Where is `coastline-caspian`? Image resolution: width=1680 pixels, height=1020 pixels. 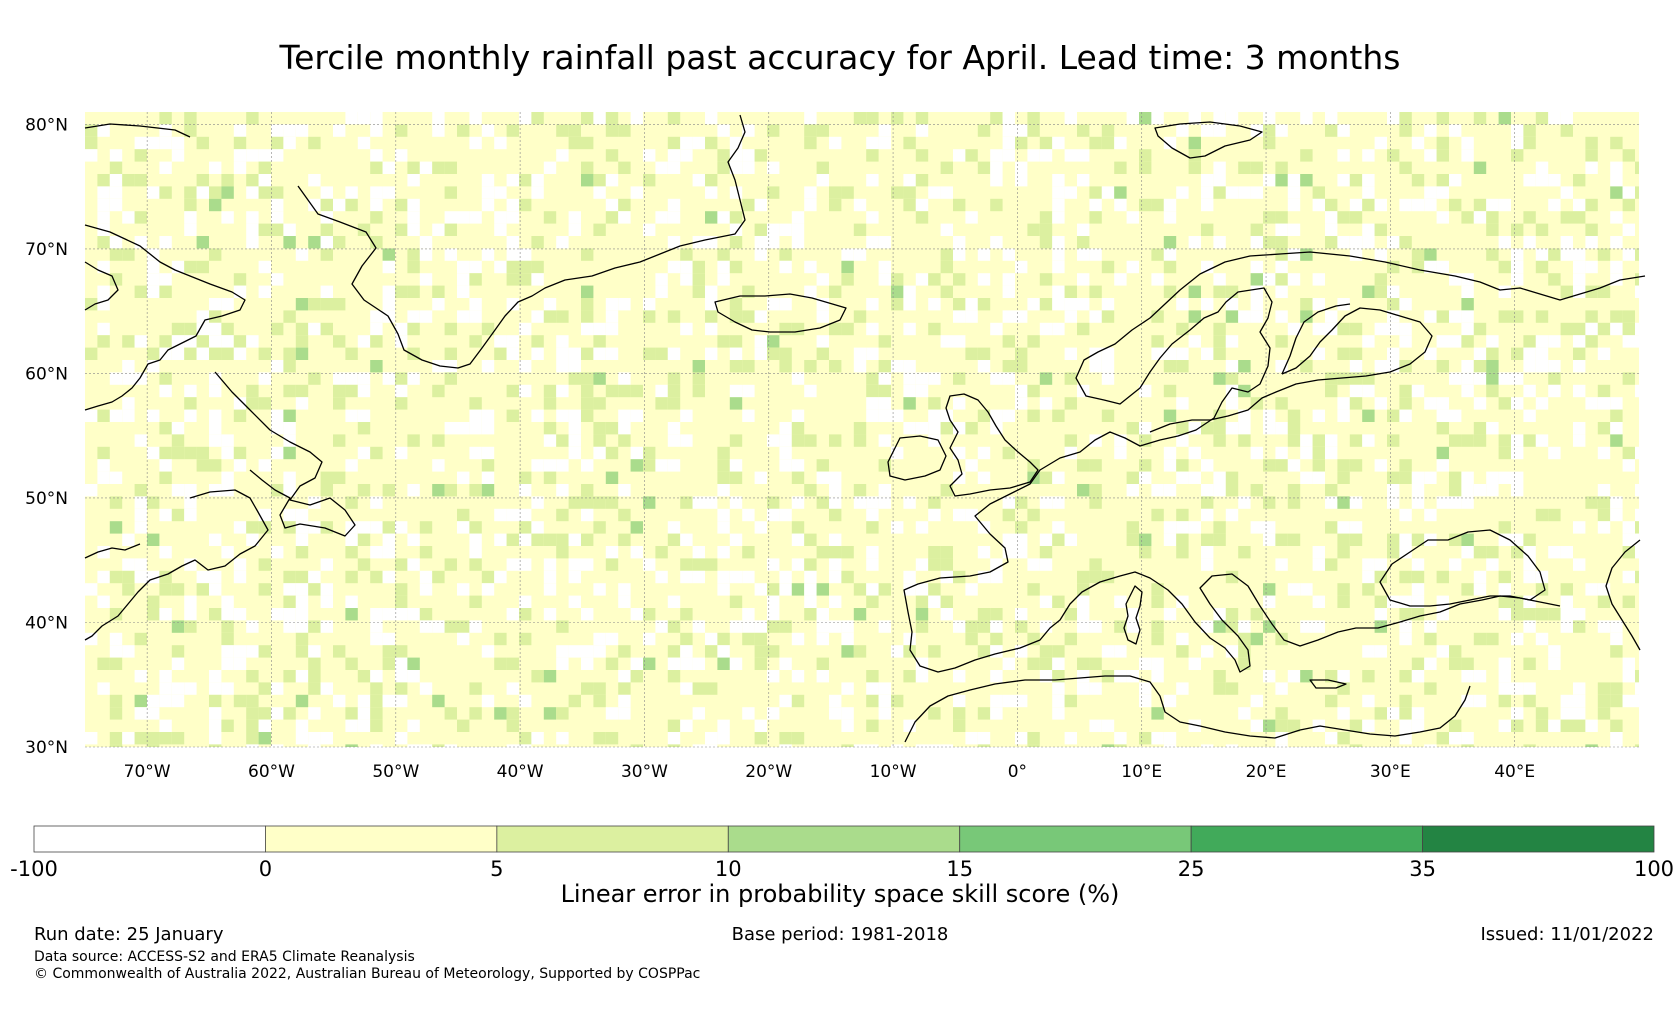
coastline-caspian is located at coordinates (1623, 595).